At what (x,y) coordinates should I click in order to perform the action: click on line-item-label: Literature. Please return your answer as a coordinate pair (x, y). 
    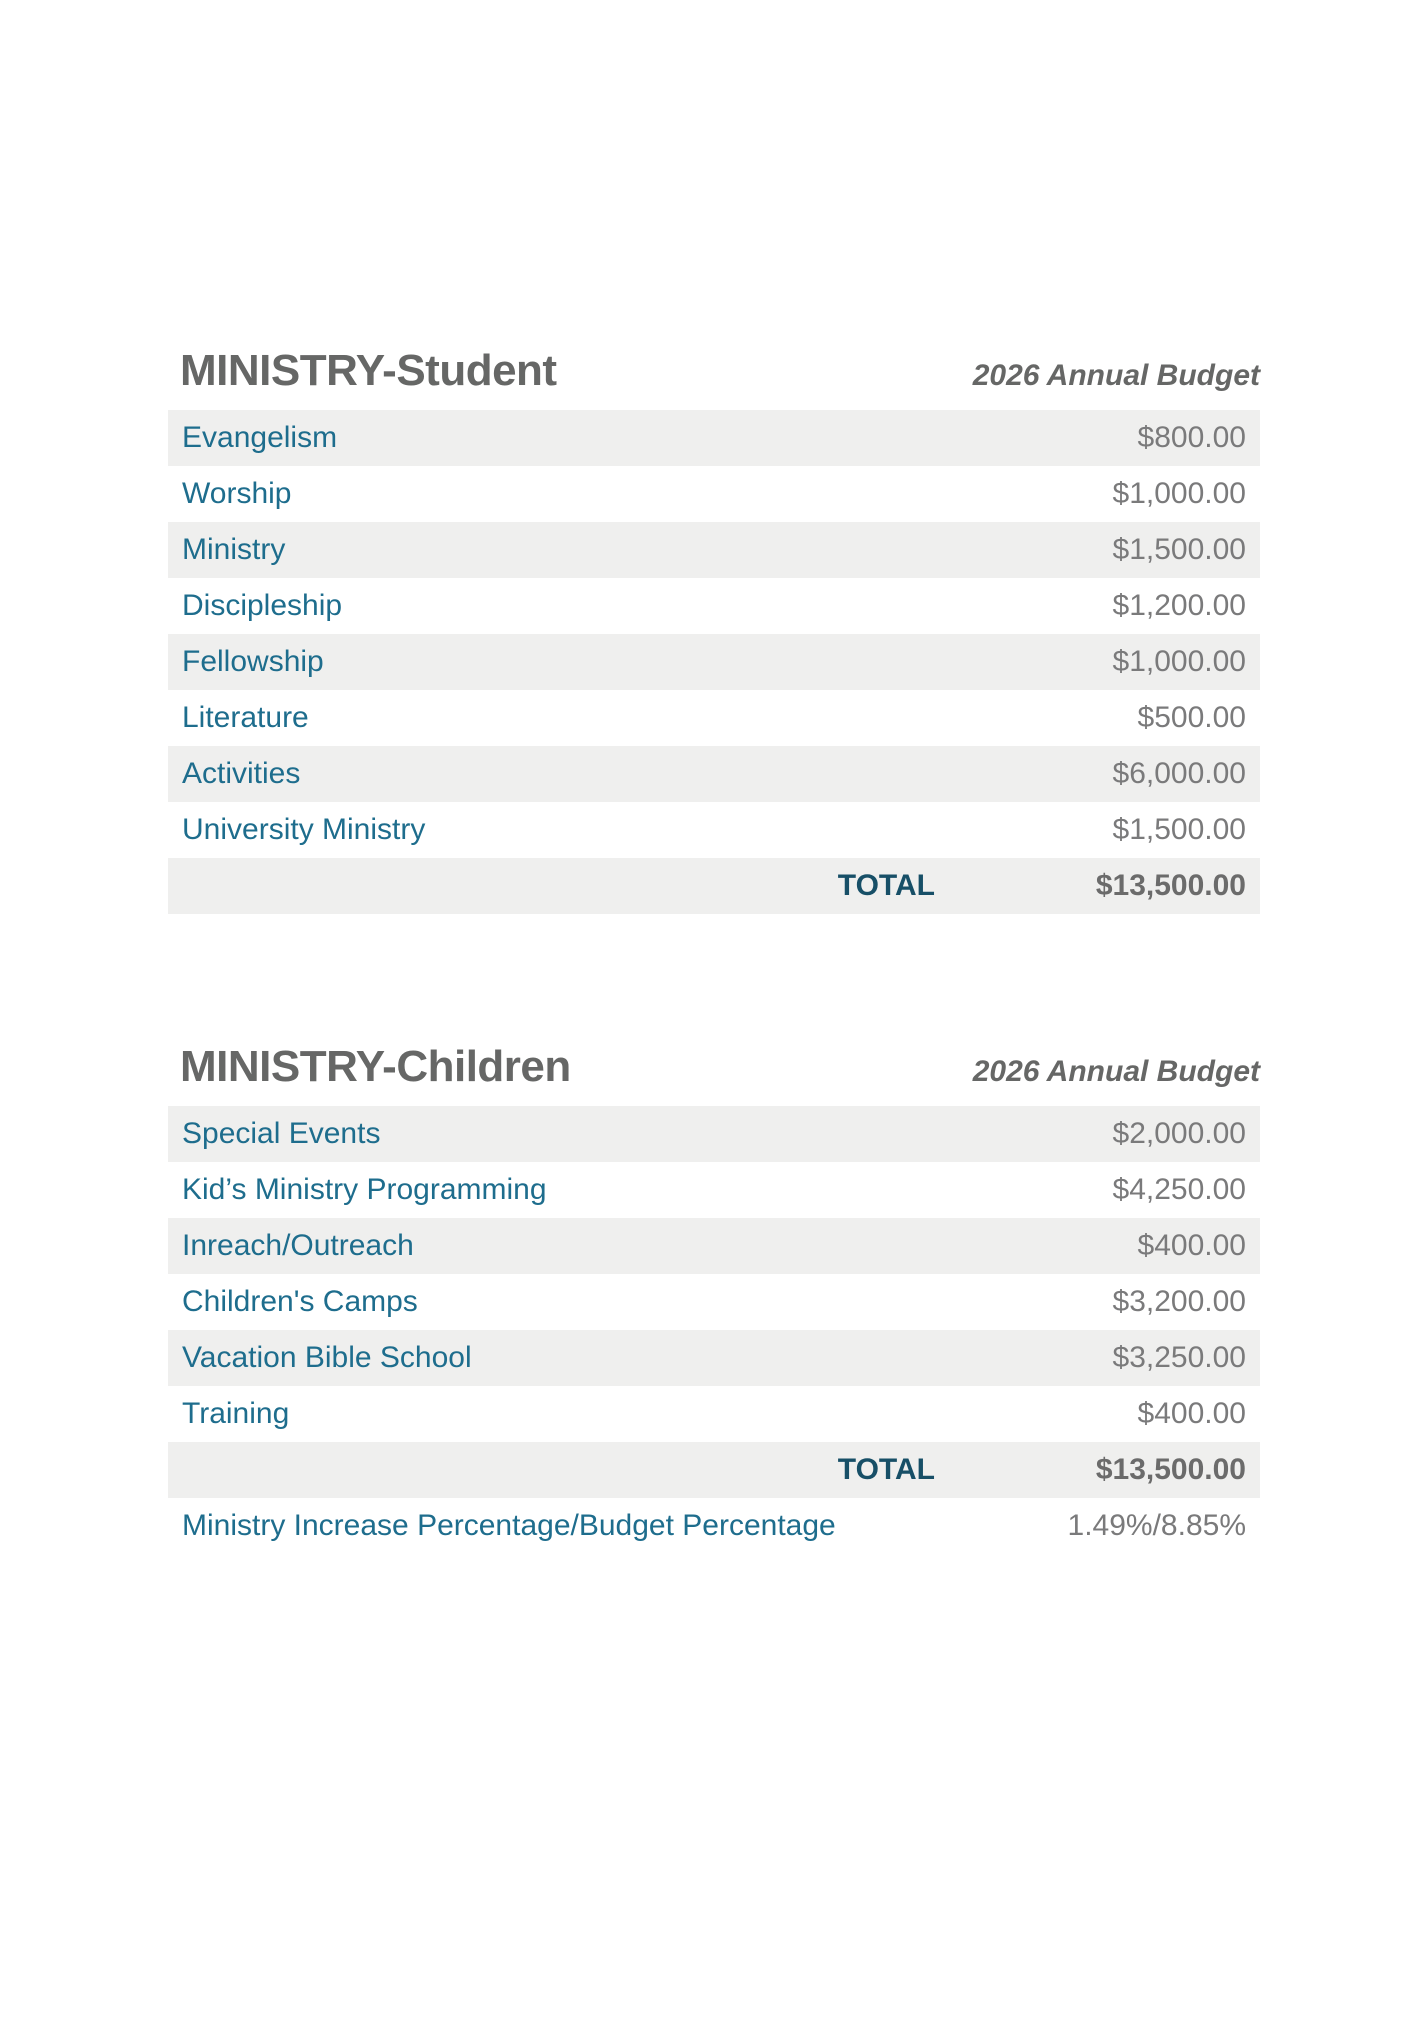
    Looking at the image, I should click on (245, 718).